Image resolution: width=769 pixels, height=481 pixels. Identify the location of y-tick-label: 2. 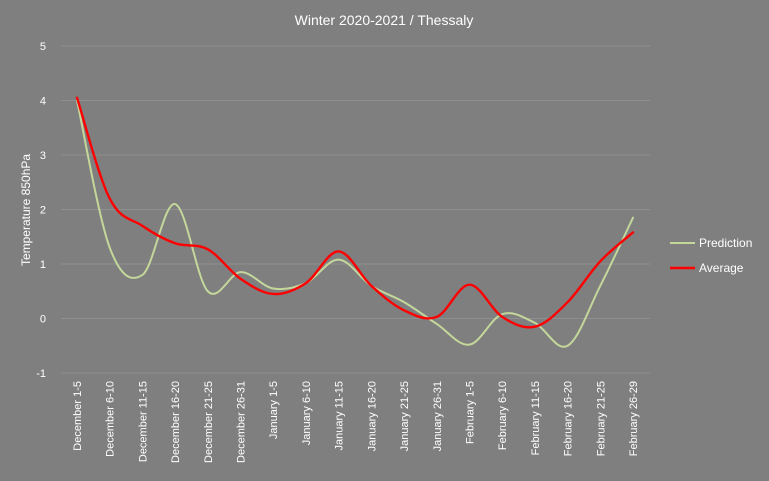
(43, 211).